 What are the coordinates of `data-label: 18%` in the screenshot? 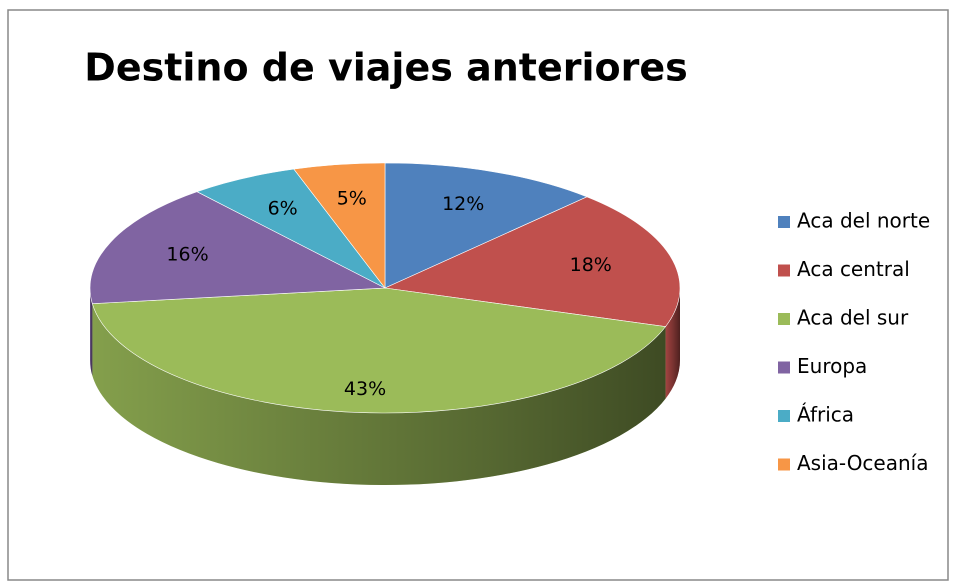 It's located at (591, 265).